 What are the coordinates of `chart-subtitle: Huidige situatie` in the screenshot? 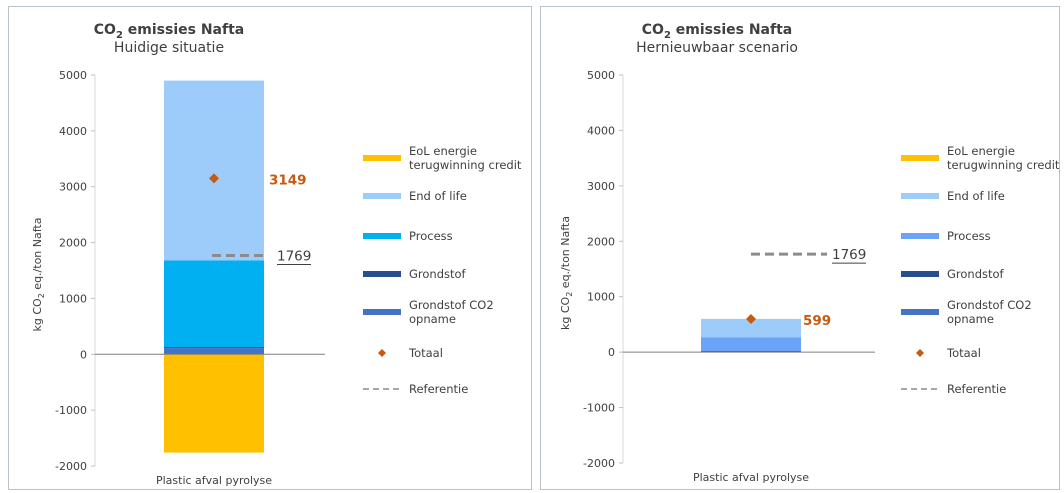 It's located at (169, 48).